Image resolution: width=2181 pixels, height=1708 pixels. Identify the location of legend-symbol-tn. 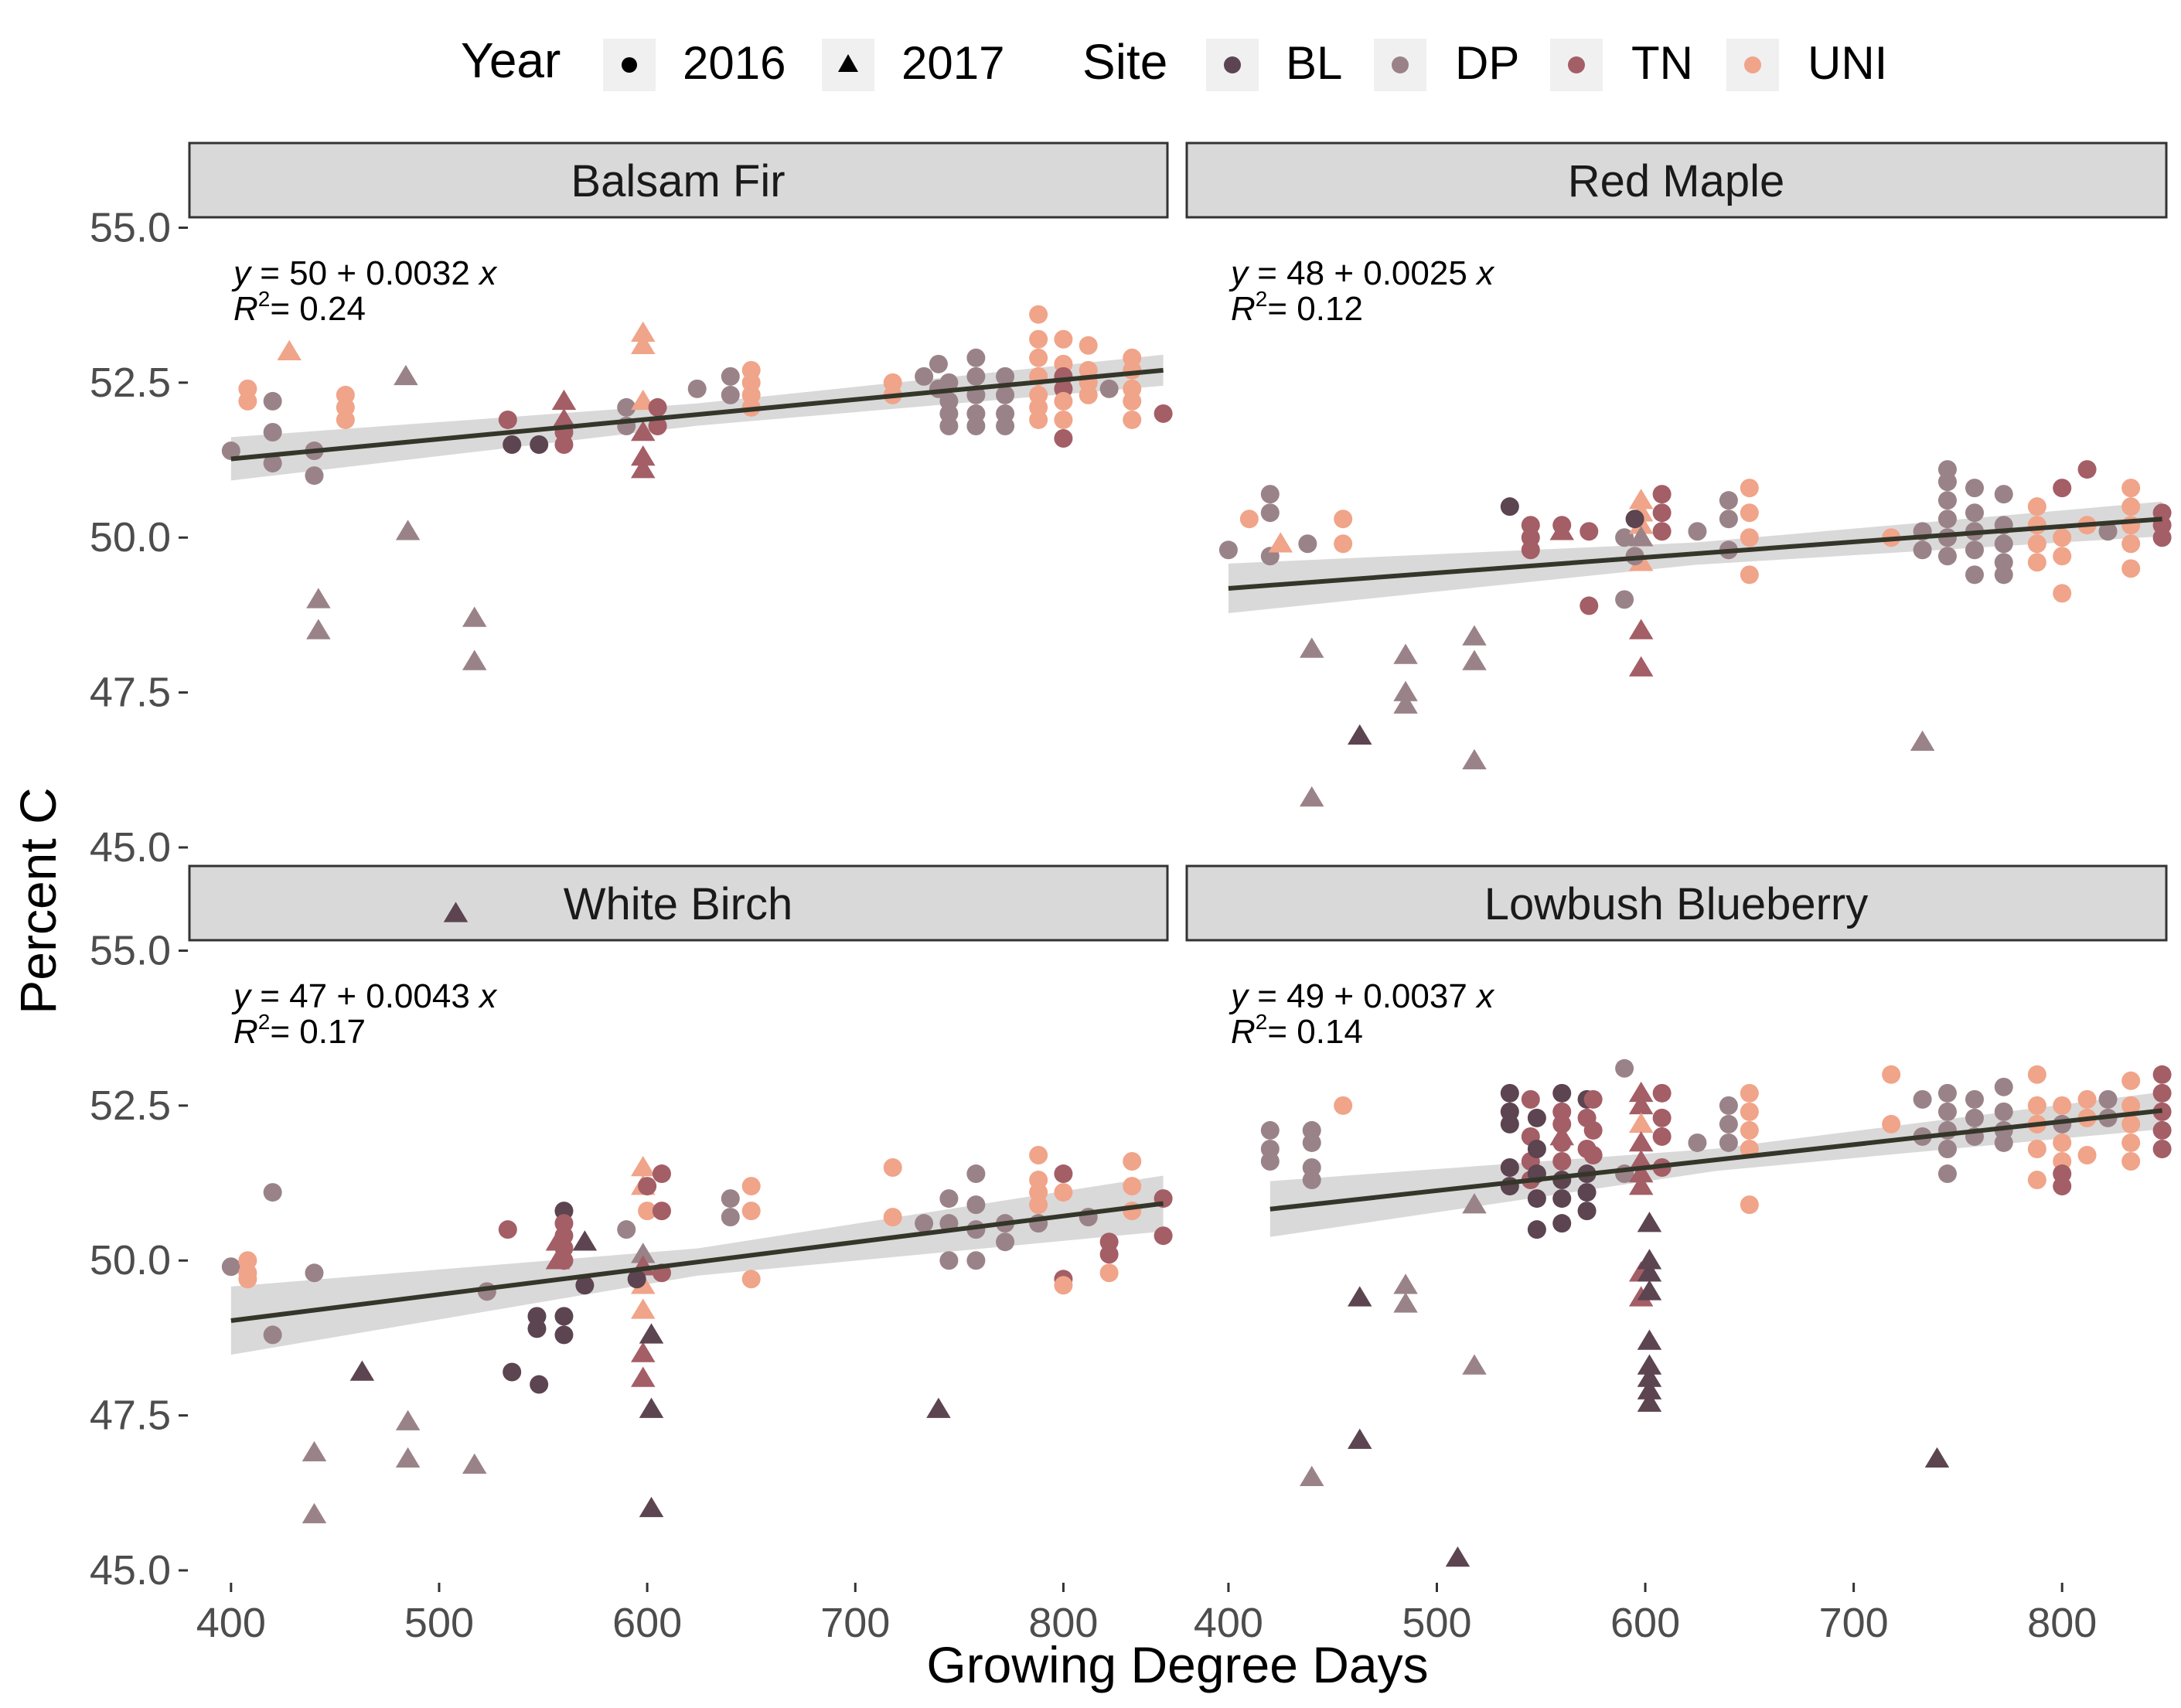
(1576, 64).